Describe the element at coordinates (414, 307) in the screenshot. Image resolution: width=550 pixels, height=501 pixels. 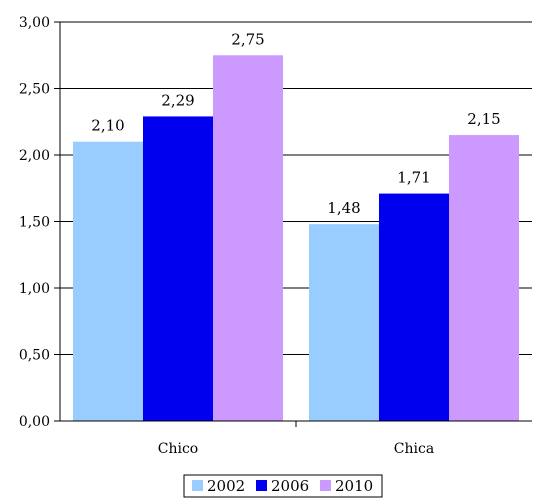
I see `bar-2006-chica` at that location.